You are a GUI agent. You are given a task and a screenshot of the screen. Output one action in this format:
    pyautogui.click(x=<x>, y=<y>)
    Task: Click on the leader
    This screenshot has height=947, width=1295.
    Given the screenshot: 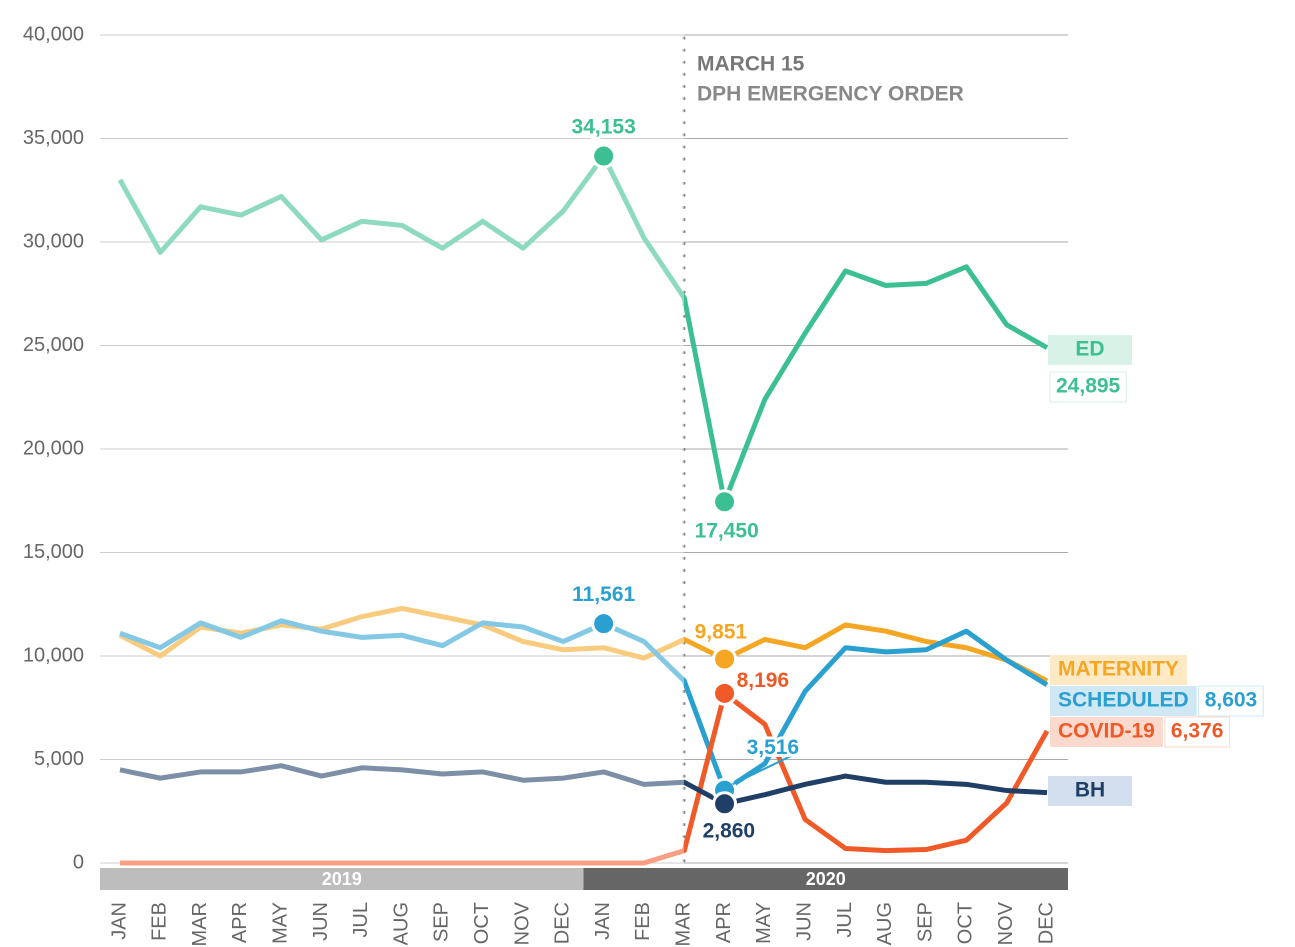 What is the action you would take?
    pyautogui.click(x=764, y=769)
    